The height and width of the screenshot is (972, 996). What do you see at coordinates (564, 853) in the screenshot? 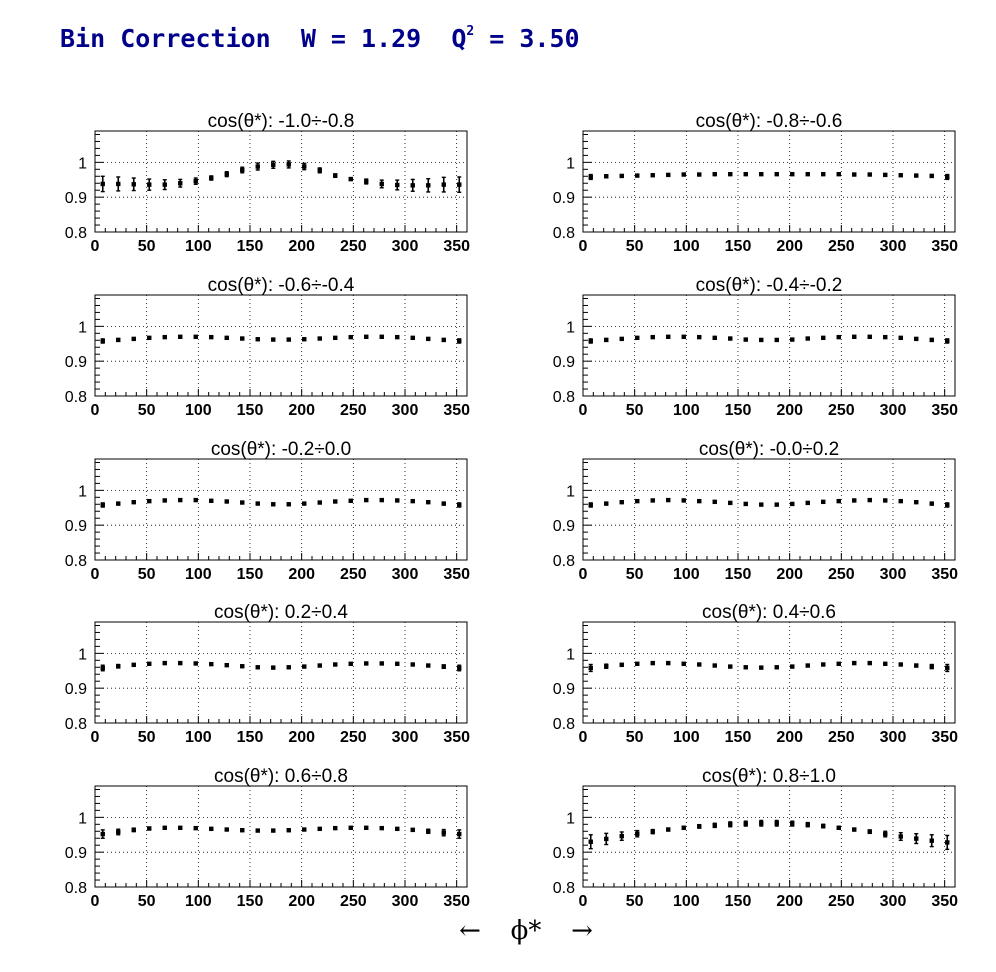
I see `y-tick-label: 0.9` at bounding box center [564, 853].